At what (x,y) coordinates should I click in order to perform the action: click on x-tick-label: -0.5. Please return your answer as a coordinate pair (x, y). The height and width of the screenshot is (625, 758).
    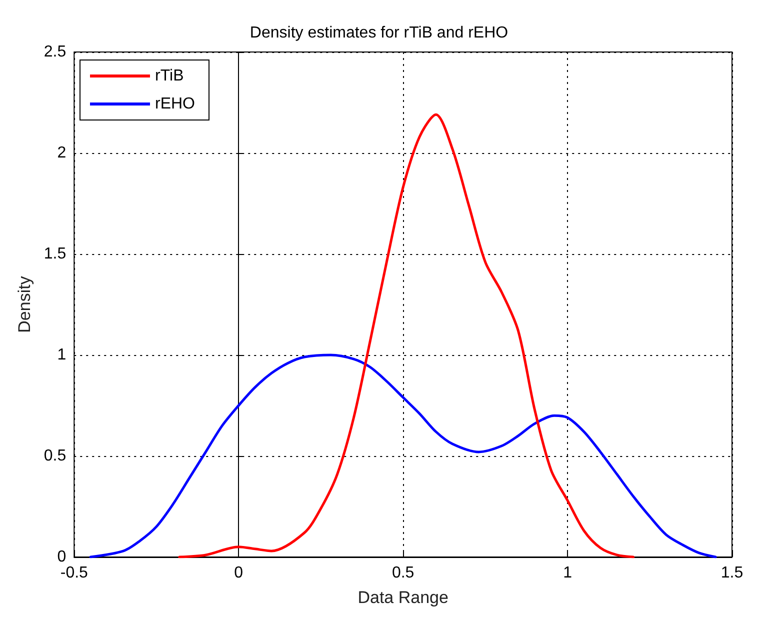
    Looking at the image, I should click on (74, 573).